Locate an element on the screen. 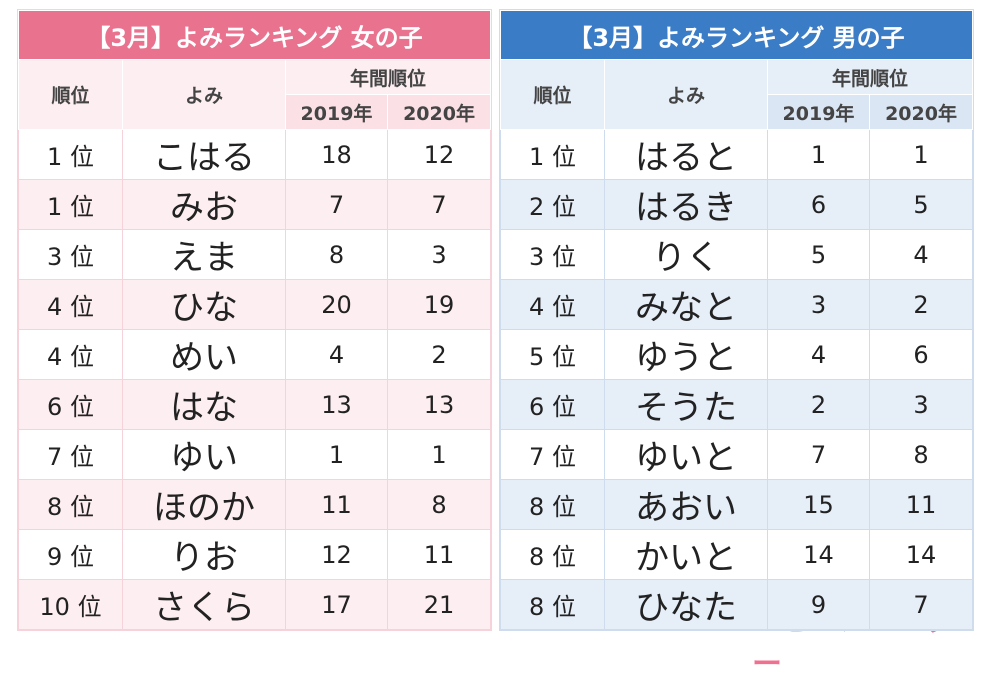 The width and height of the screenshot is (982, 683). rank-2020: 5 is located at coordinates (921, 204).